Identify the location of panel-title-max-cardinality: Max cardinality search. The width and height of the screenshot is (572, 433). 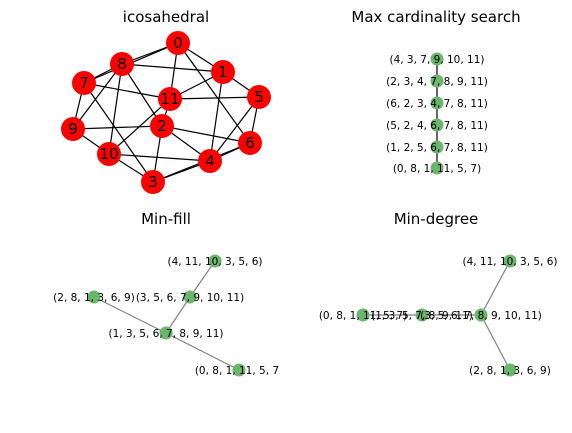
(435, 17).